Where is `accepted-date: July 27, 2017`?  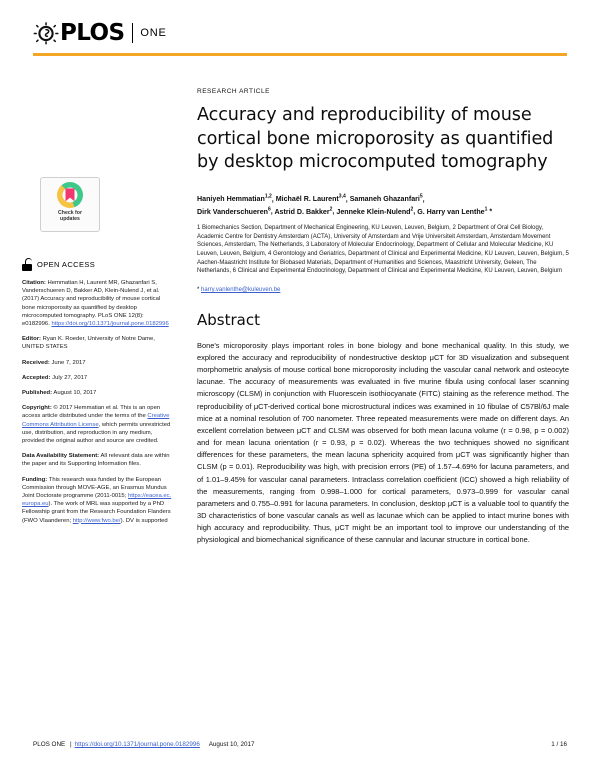
accepted-date: July 27, 2017 is located at coordinates (69, 377).